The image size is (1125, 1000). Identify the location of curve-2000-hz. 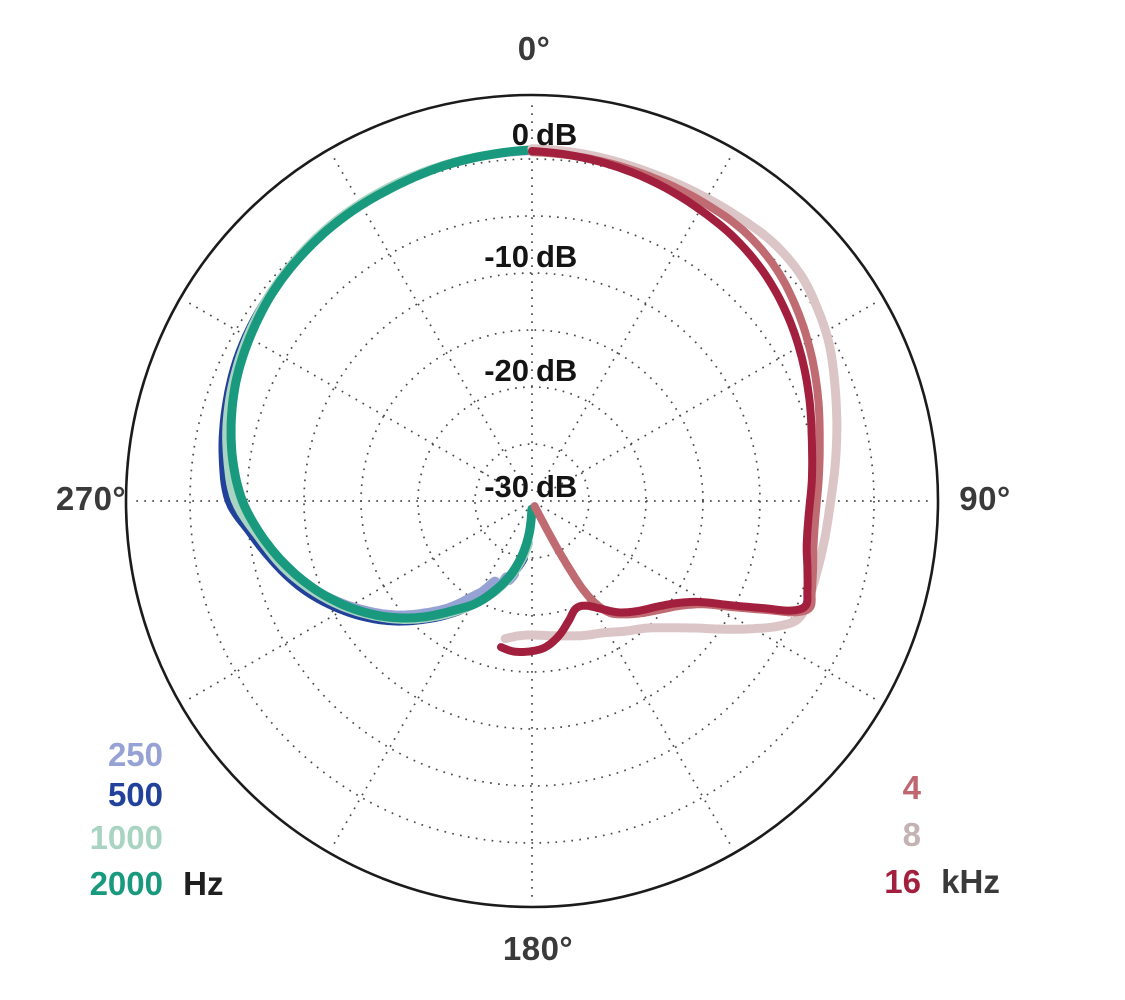
(381, 384).